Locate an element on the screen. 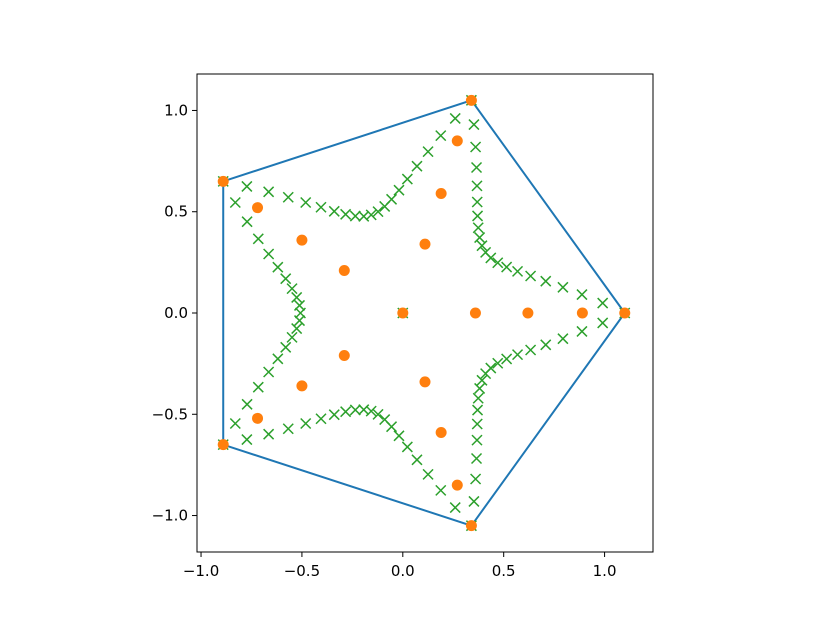  x-tick-label: 1.0 is located at coordinates (605, 571).